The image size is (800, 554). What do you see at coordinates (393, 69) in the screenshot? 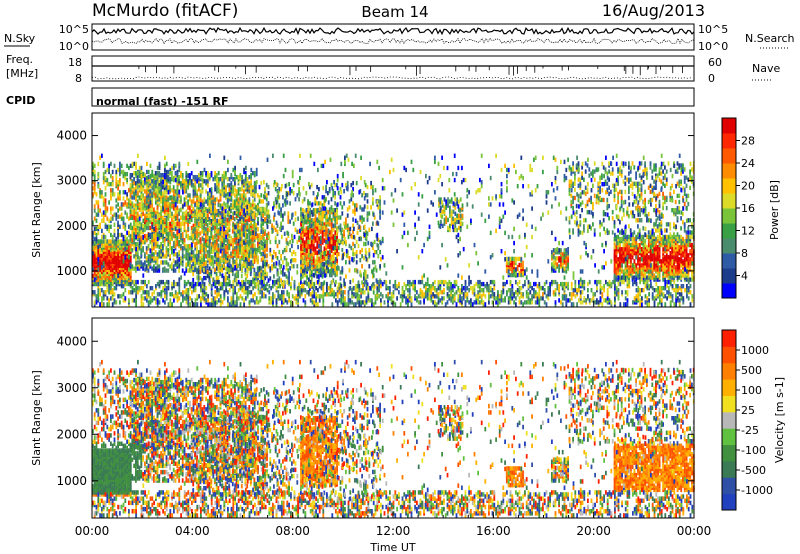
I see `freq-panel: Freq. [MHz] 18 8 60 0 Nave` at bounding box center [393, 69].